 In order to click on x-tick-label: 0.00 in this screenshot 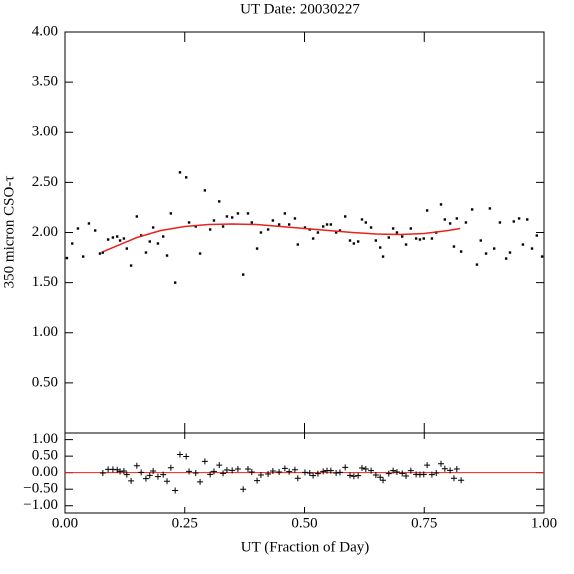, I will do `click(65, 523)`.